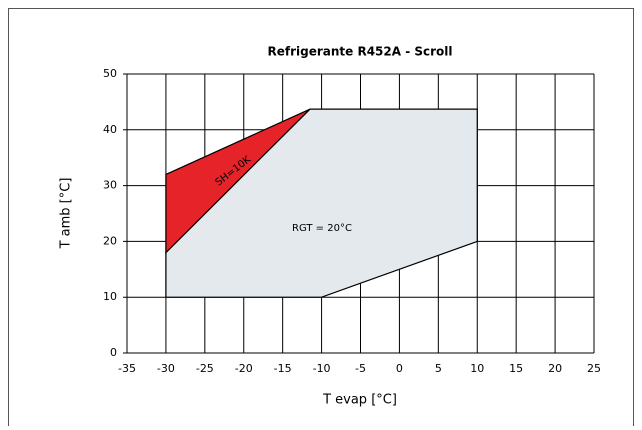  What do you see at coordinates (359, 400) in the screenshot?
I see `x-axis-label: T evap [°C]` at bounding box center [359, 400].